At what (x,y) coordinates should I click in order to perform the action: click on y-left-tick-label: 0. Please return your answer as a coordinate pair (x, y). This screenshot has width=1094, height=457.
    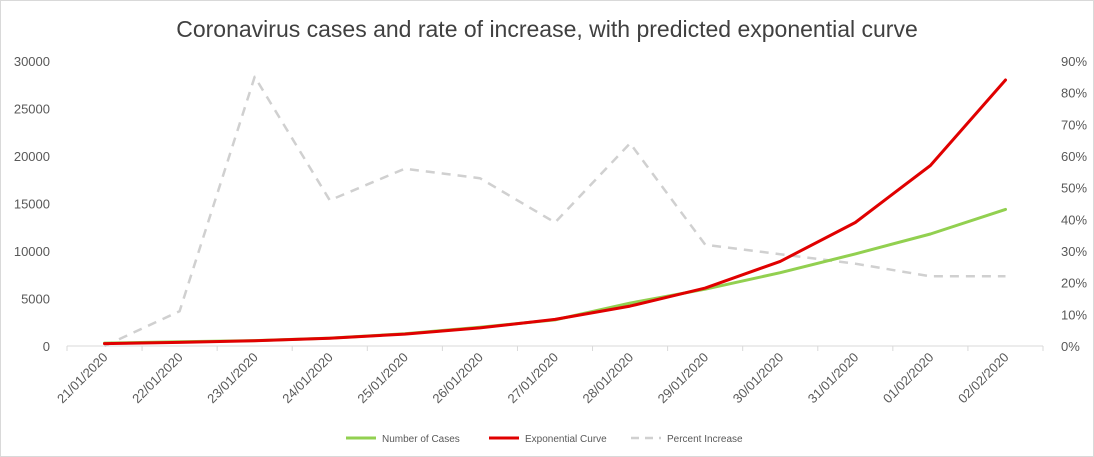
    Looking at the image, I should click on (46, 346).